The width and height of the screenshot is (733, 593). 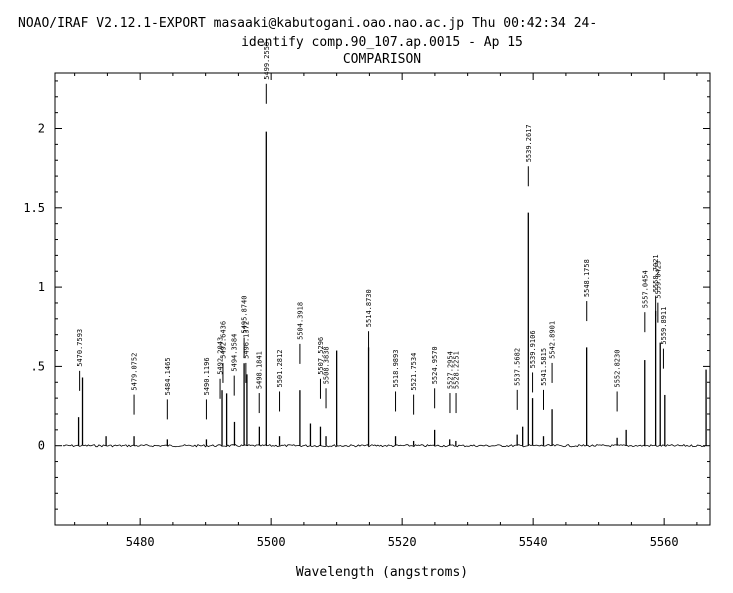 I want to click on y-tick-label: 1.5, so click(x=34, y=208).